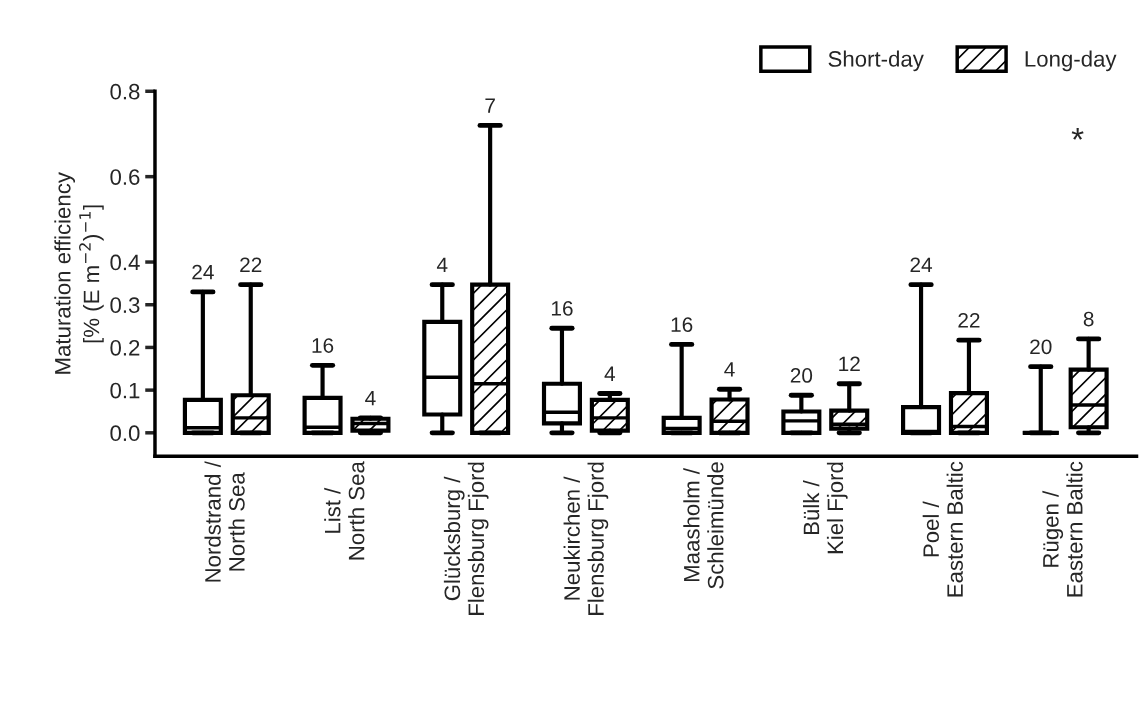 The image size is (1148, 702). I want to click on text: 7, so click(490, 105).